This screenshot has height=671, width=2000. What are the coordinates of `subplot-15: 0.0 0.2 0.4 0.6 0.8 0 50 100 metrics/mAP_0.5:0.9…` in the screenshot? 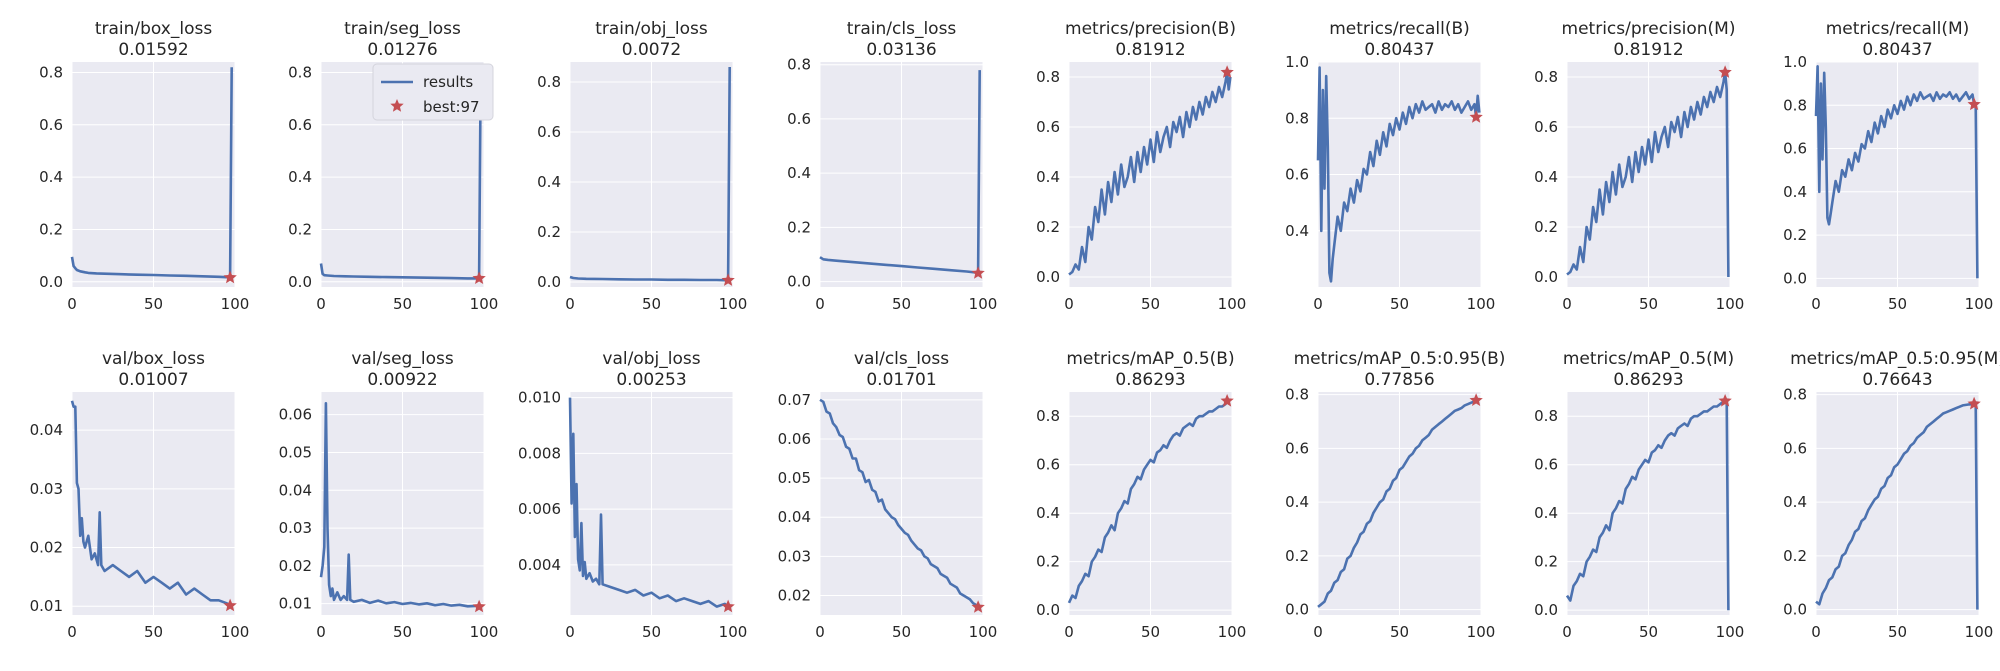 It's located at (1891, 495).